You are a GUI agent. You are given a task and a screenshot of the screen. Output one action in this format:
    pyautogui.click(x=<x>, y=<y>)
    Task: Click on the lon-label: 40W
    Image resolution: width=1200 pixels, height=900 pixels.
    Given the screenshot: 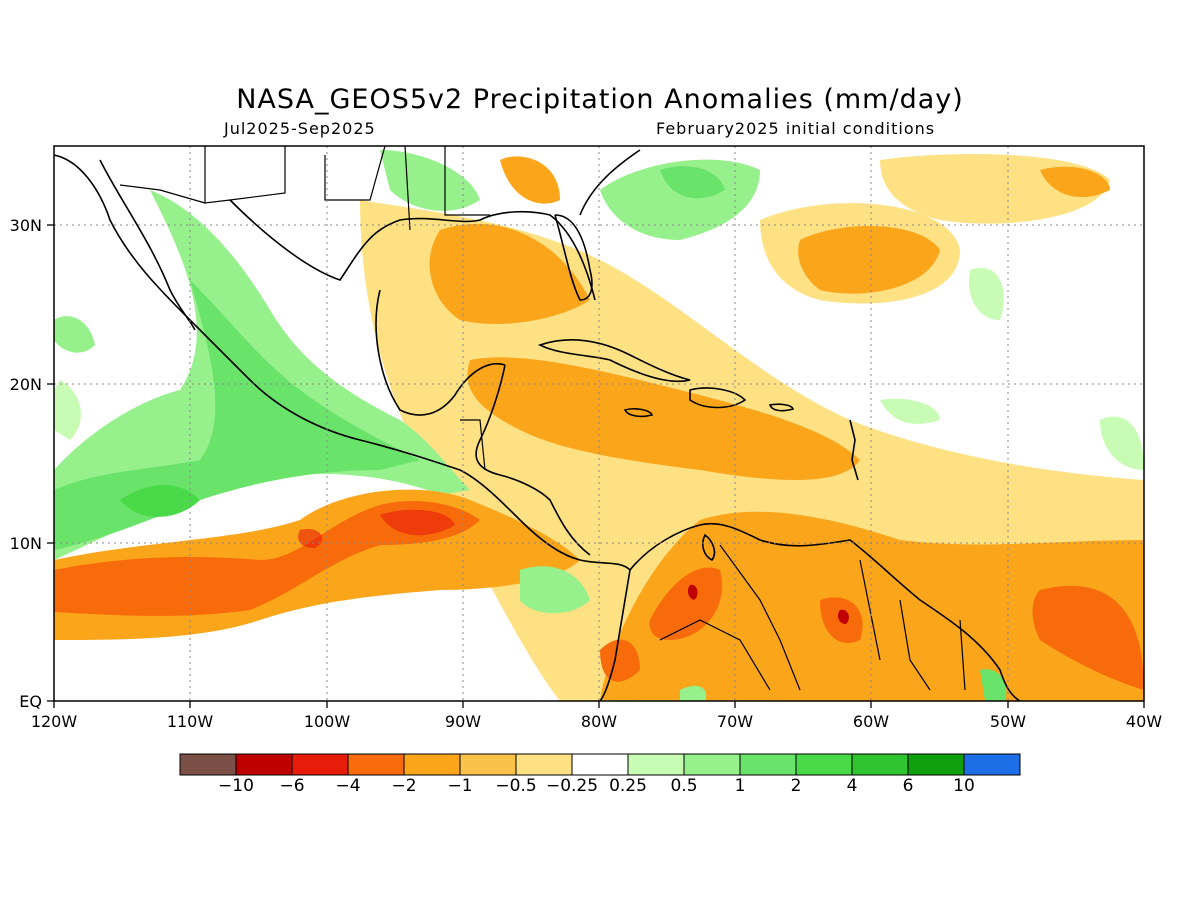 What is the action you would take?
    pyautogui.click(x=1144, y=721)
    